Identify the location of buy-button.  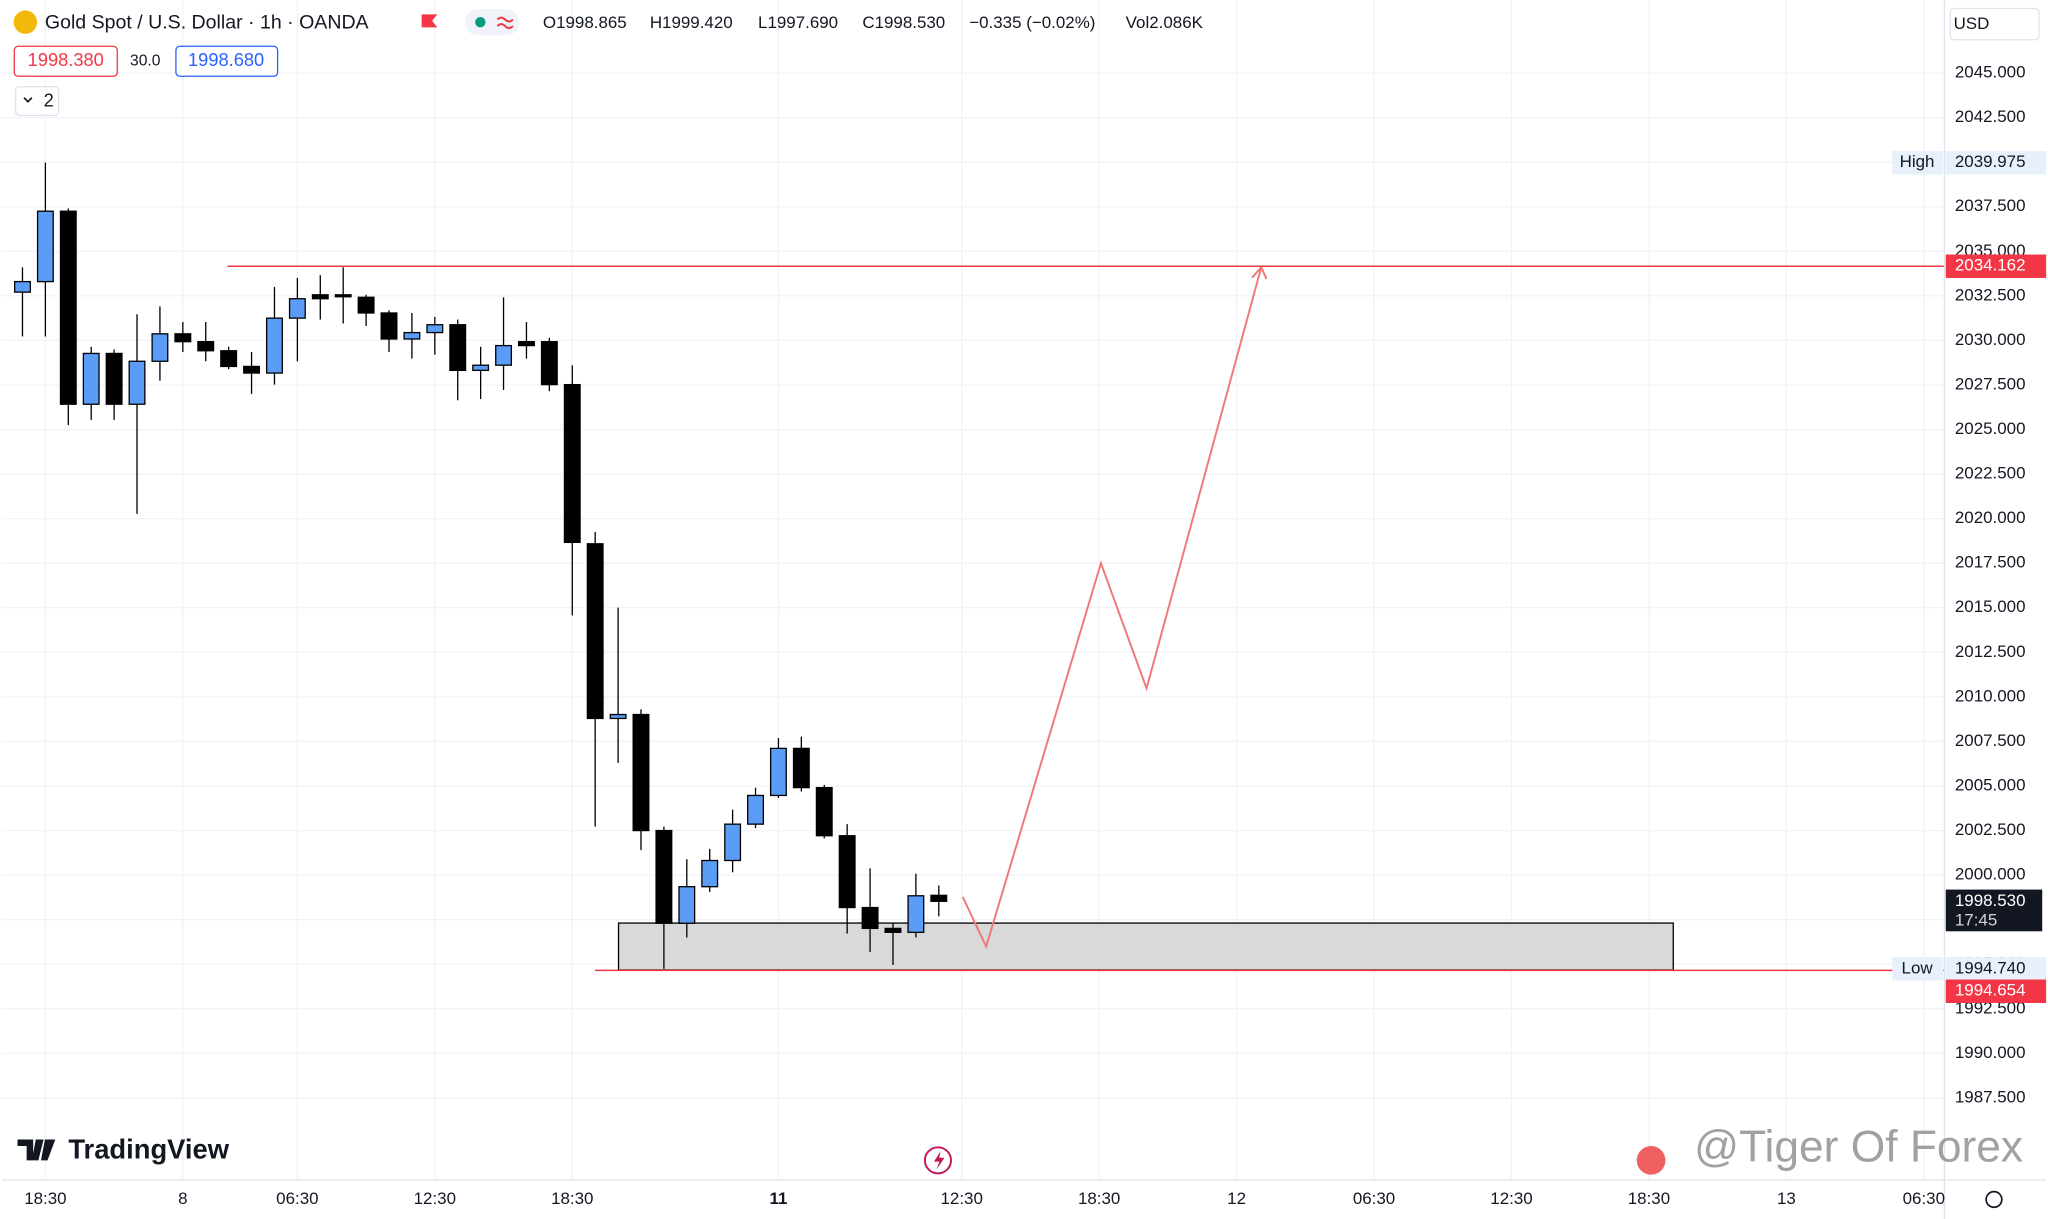
(227, 61).